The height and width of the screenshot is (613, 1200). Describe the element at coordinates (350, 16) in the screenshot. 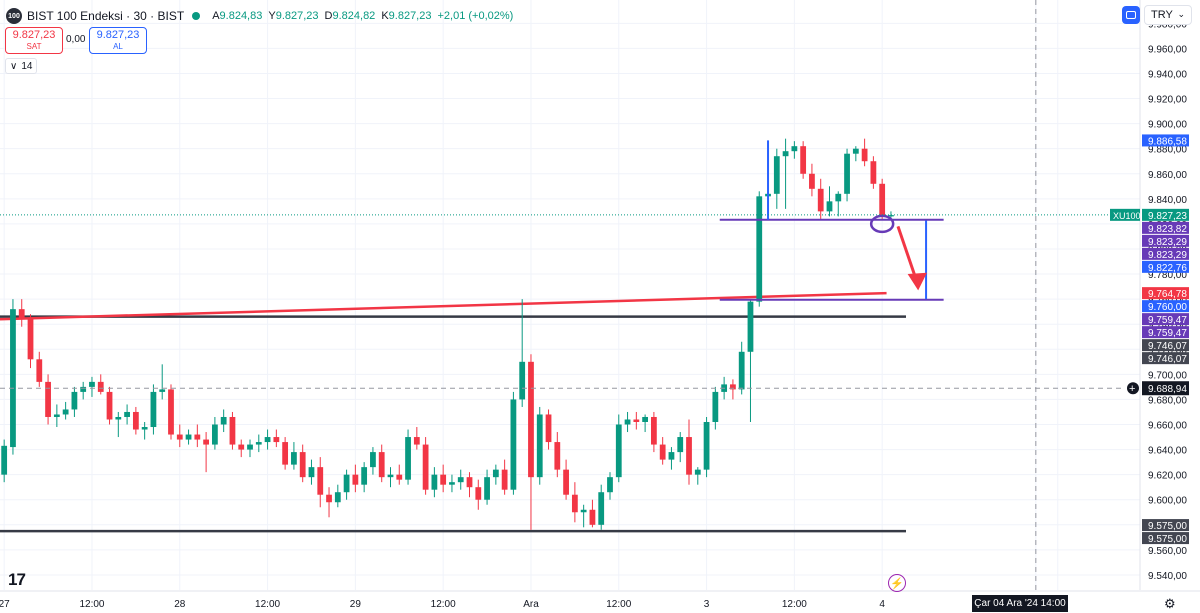

I see `ohlc-low: D9.824,82` at that location.